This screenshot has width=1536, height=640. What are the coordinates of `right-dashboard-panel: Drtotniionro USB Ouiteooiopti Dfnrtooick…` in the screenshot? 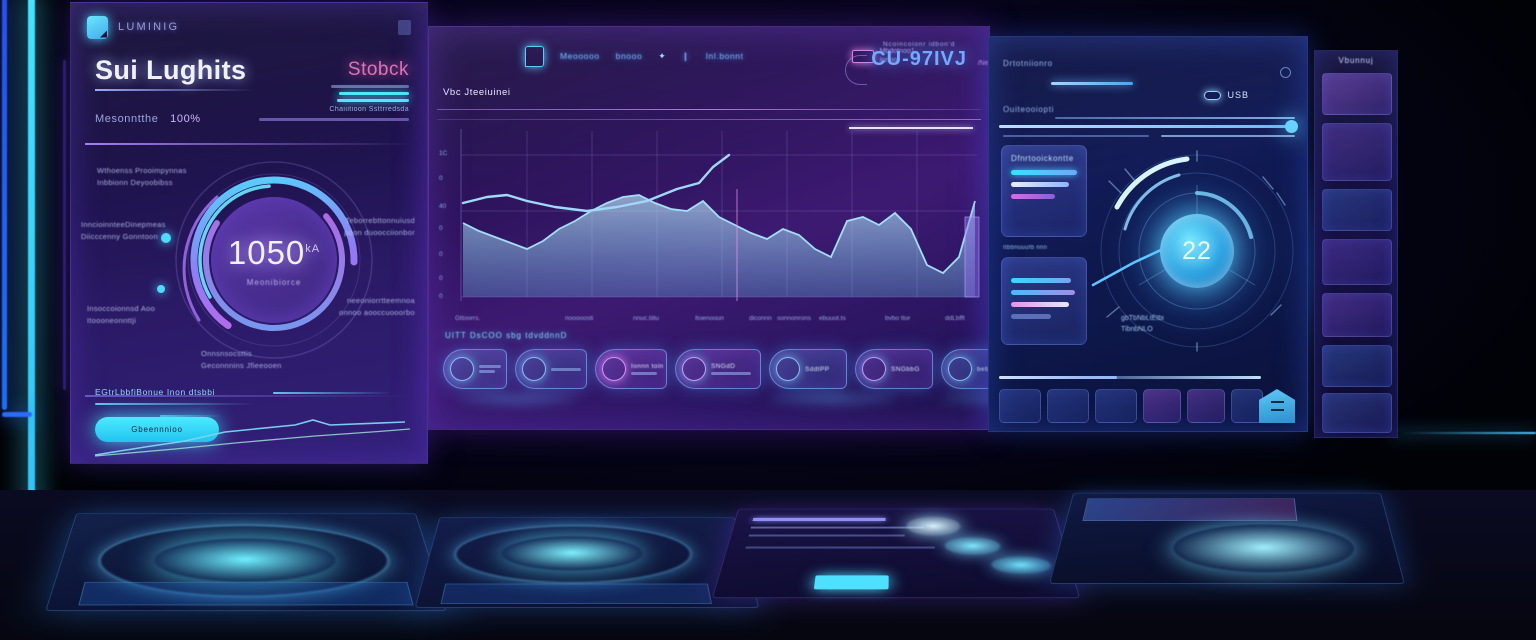 It's located at (1148, 234).